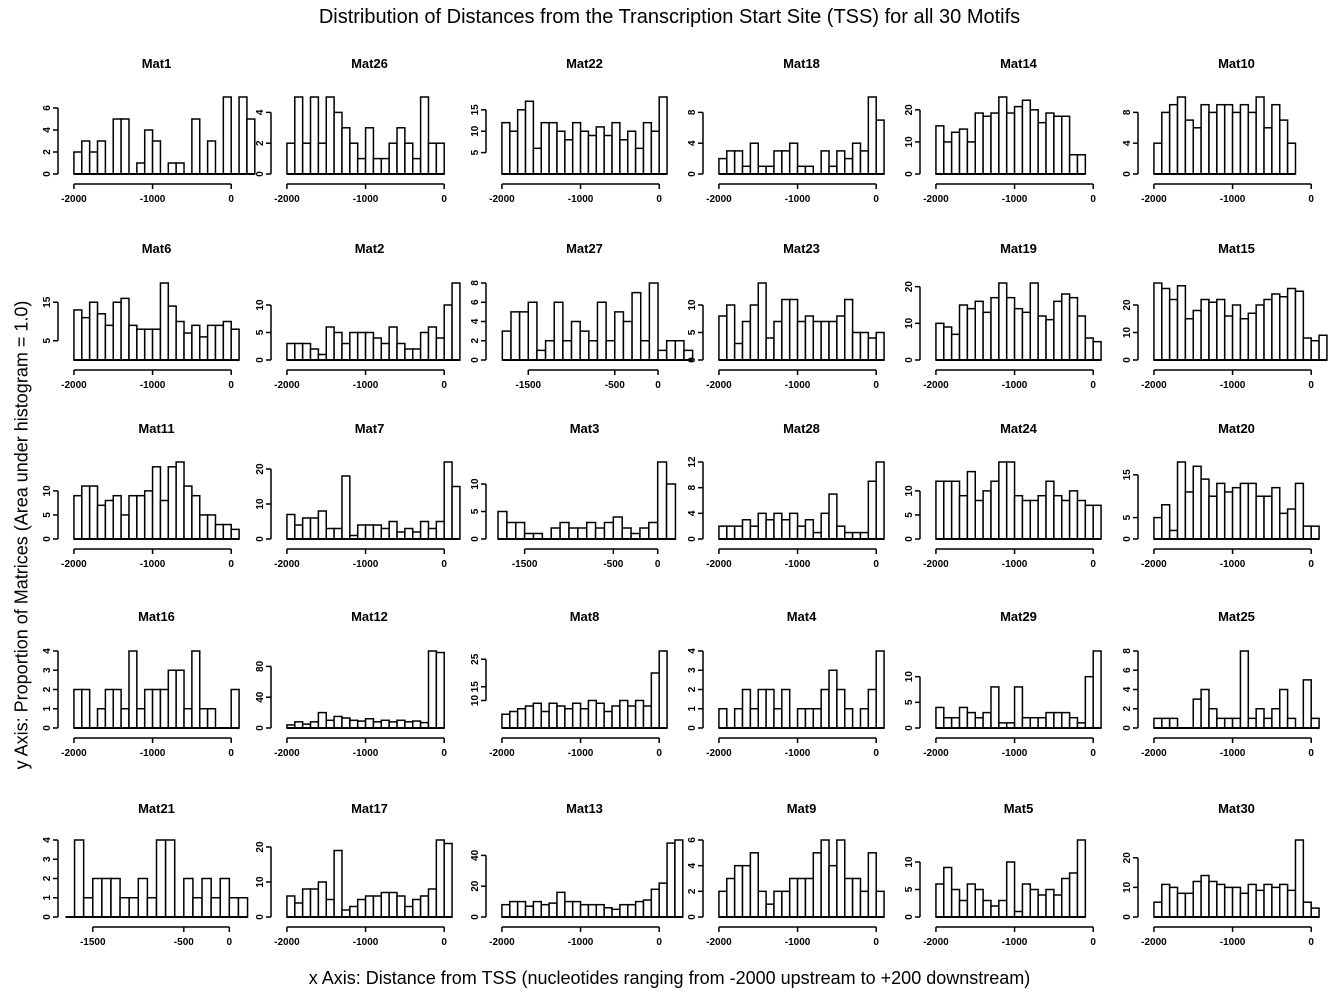 This screenshot has width=1339, height=994. Describe the element at coordinates (1019, 63) in the screenshot. I see `panel-title: Mat14` at that location.